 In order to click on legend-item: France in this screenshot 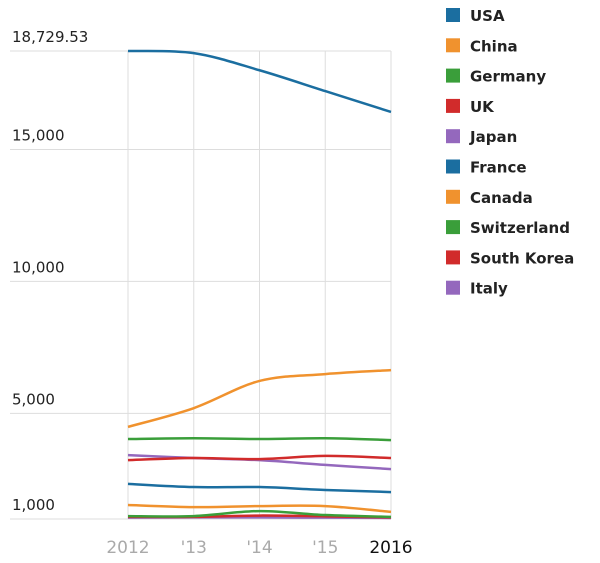, I will do `click(486, 168)`.